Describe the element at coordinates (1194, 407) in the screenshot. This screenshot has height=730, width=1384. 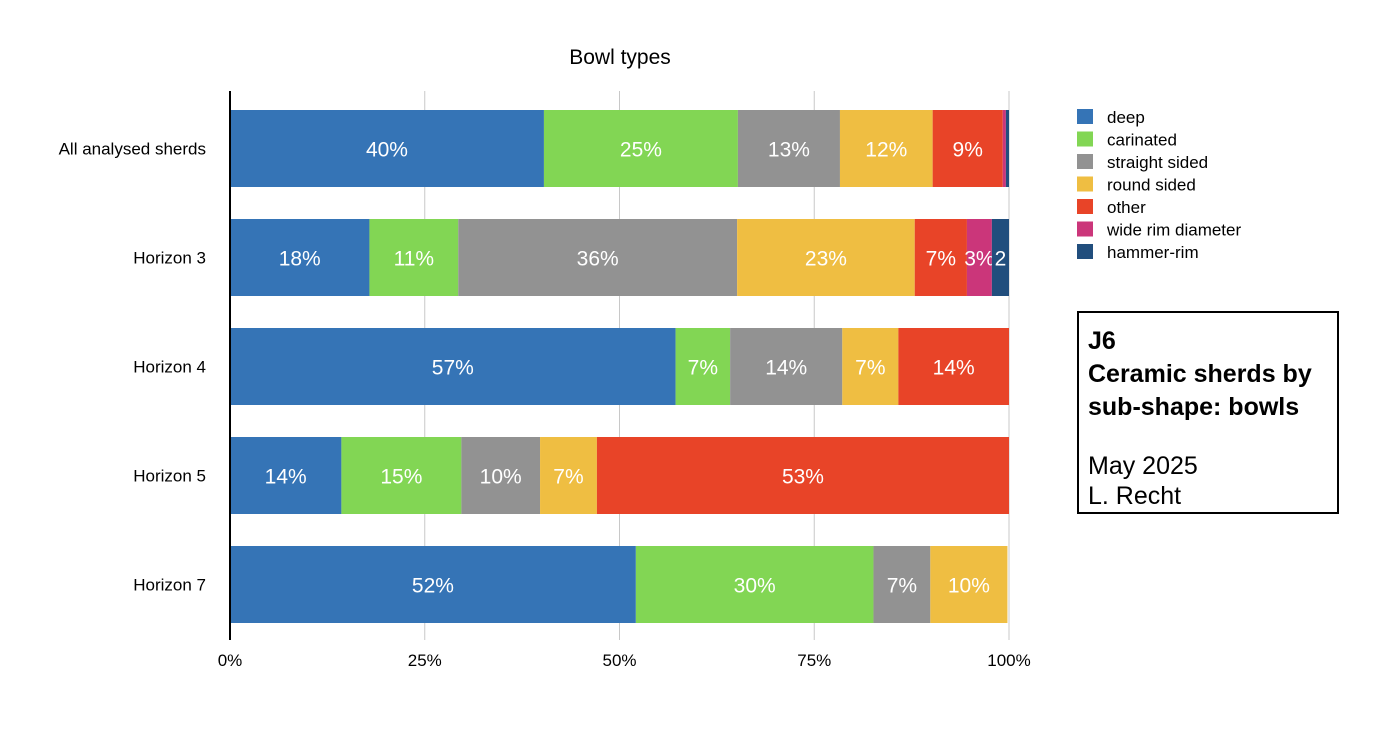
I see `info-title-line2: sub-shape: bowls` at that location.